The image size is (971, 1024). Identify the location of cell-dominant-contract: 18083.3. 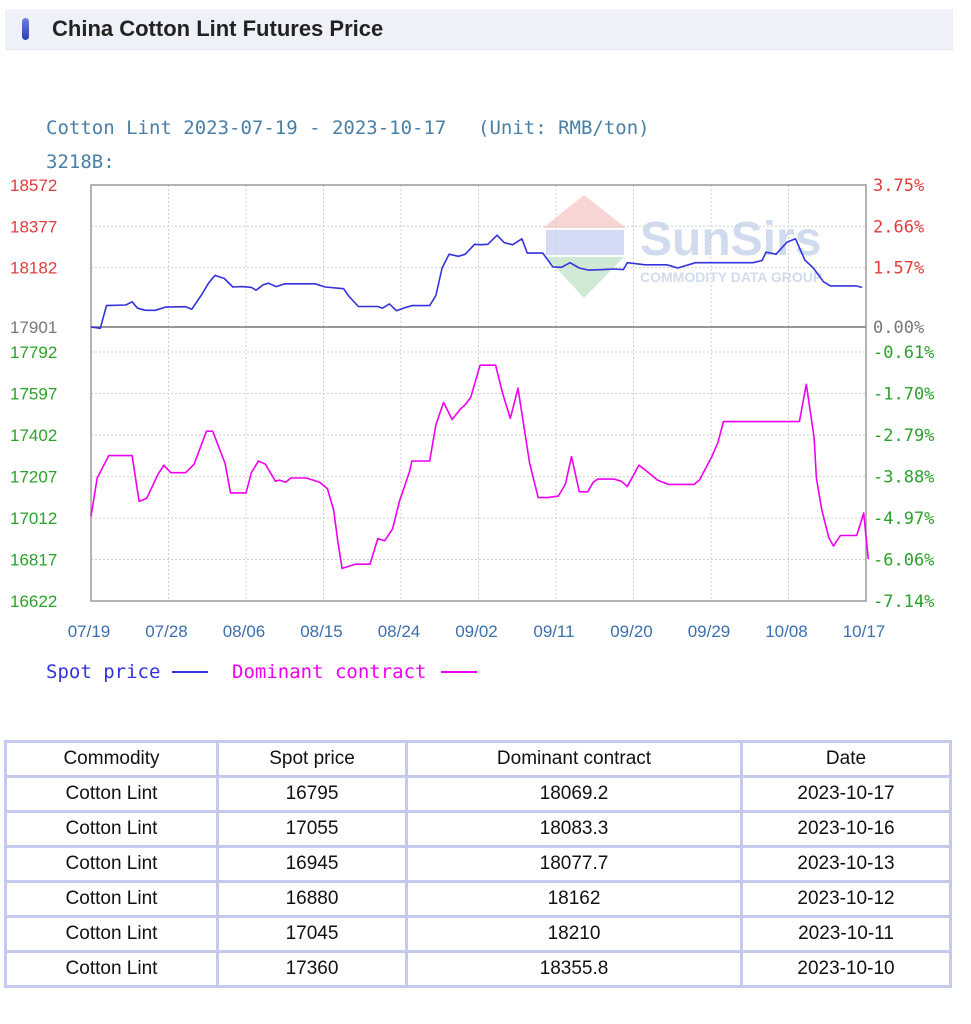
(574, 829).